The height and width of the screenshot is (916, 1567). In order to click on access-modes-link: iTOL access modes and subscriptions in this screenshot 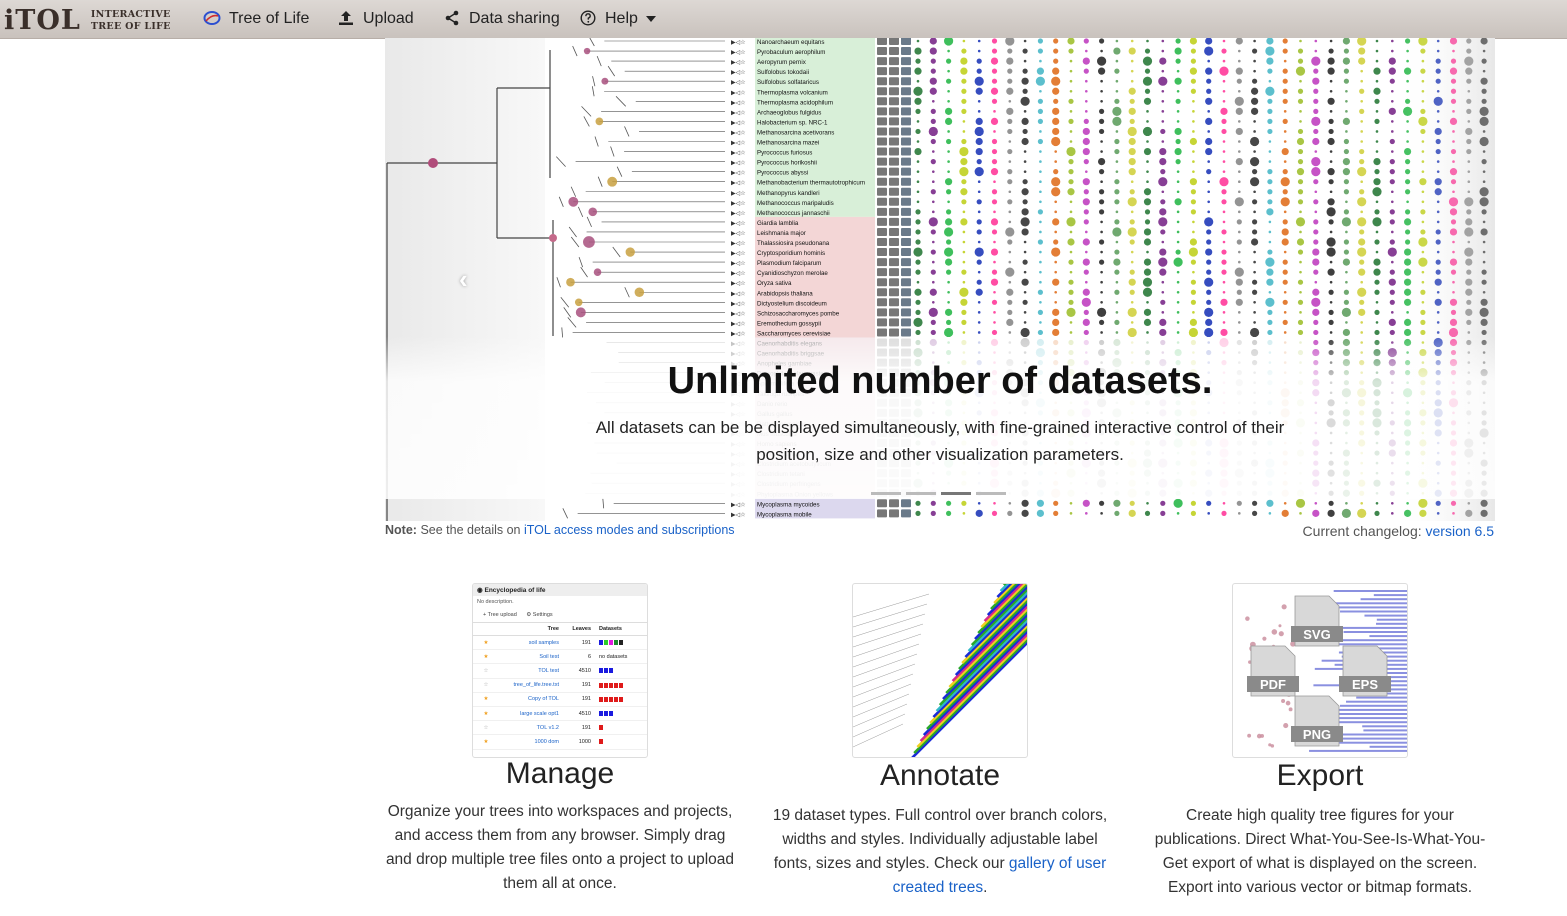, I will do `click(629, 530)`.